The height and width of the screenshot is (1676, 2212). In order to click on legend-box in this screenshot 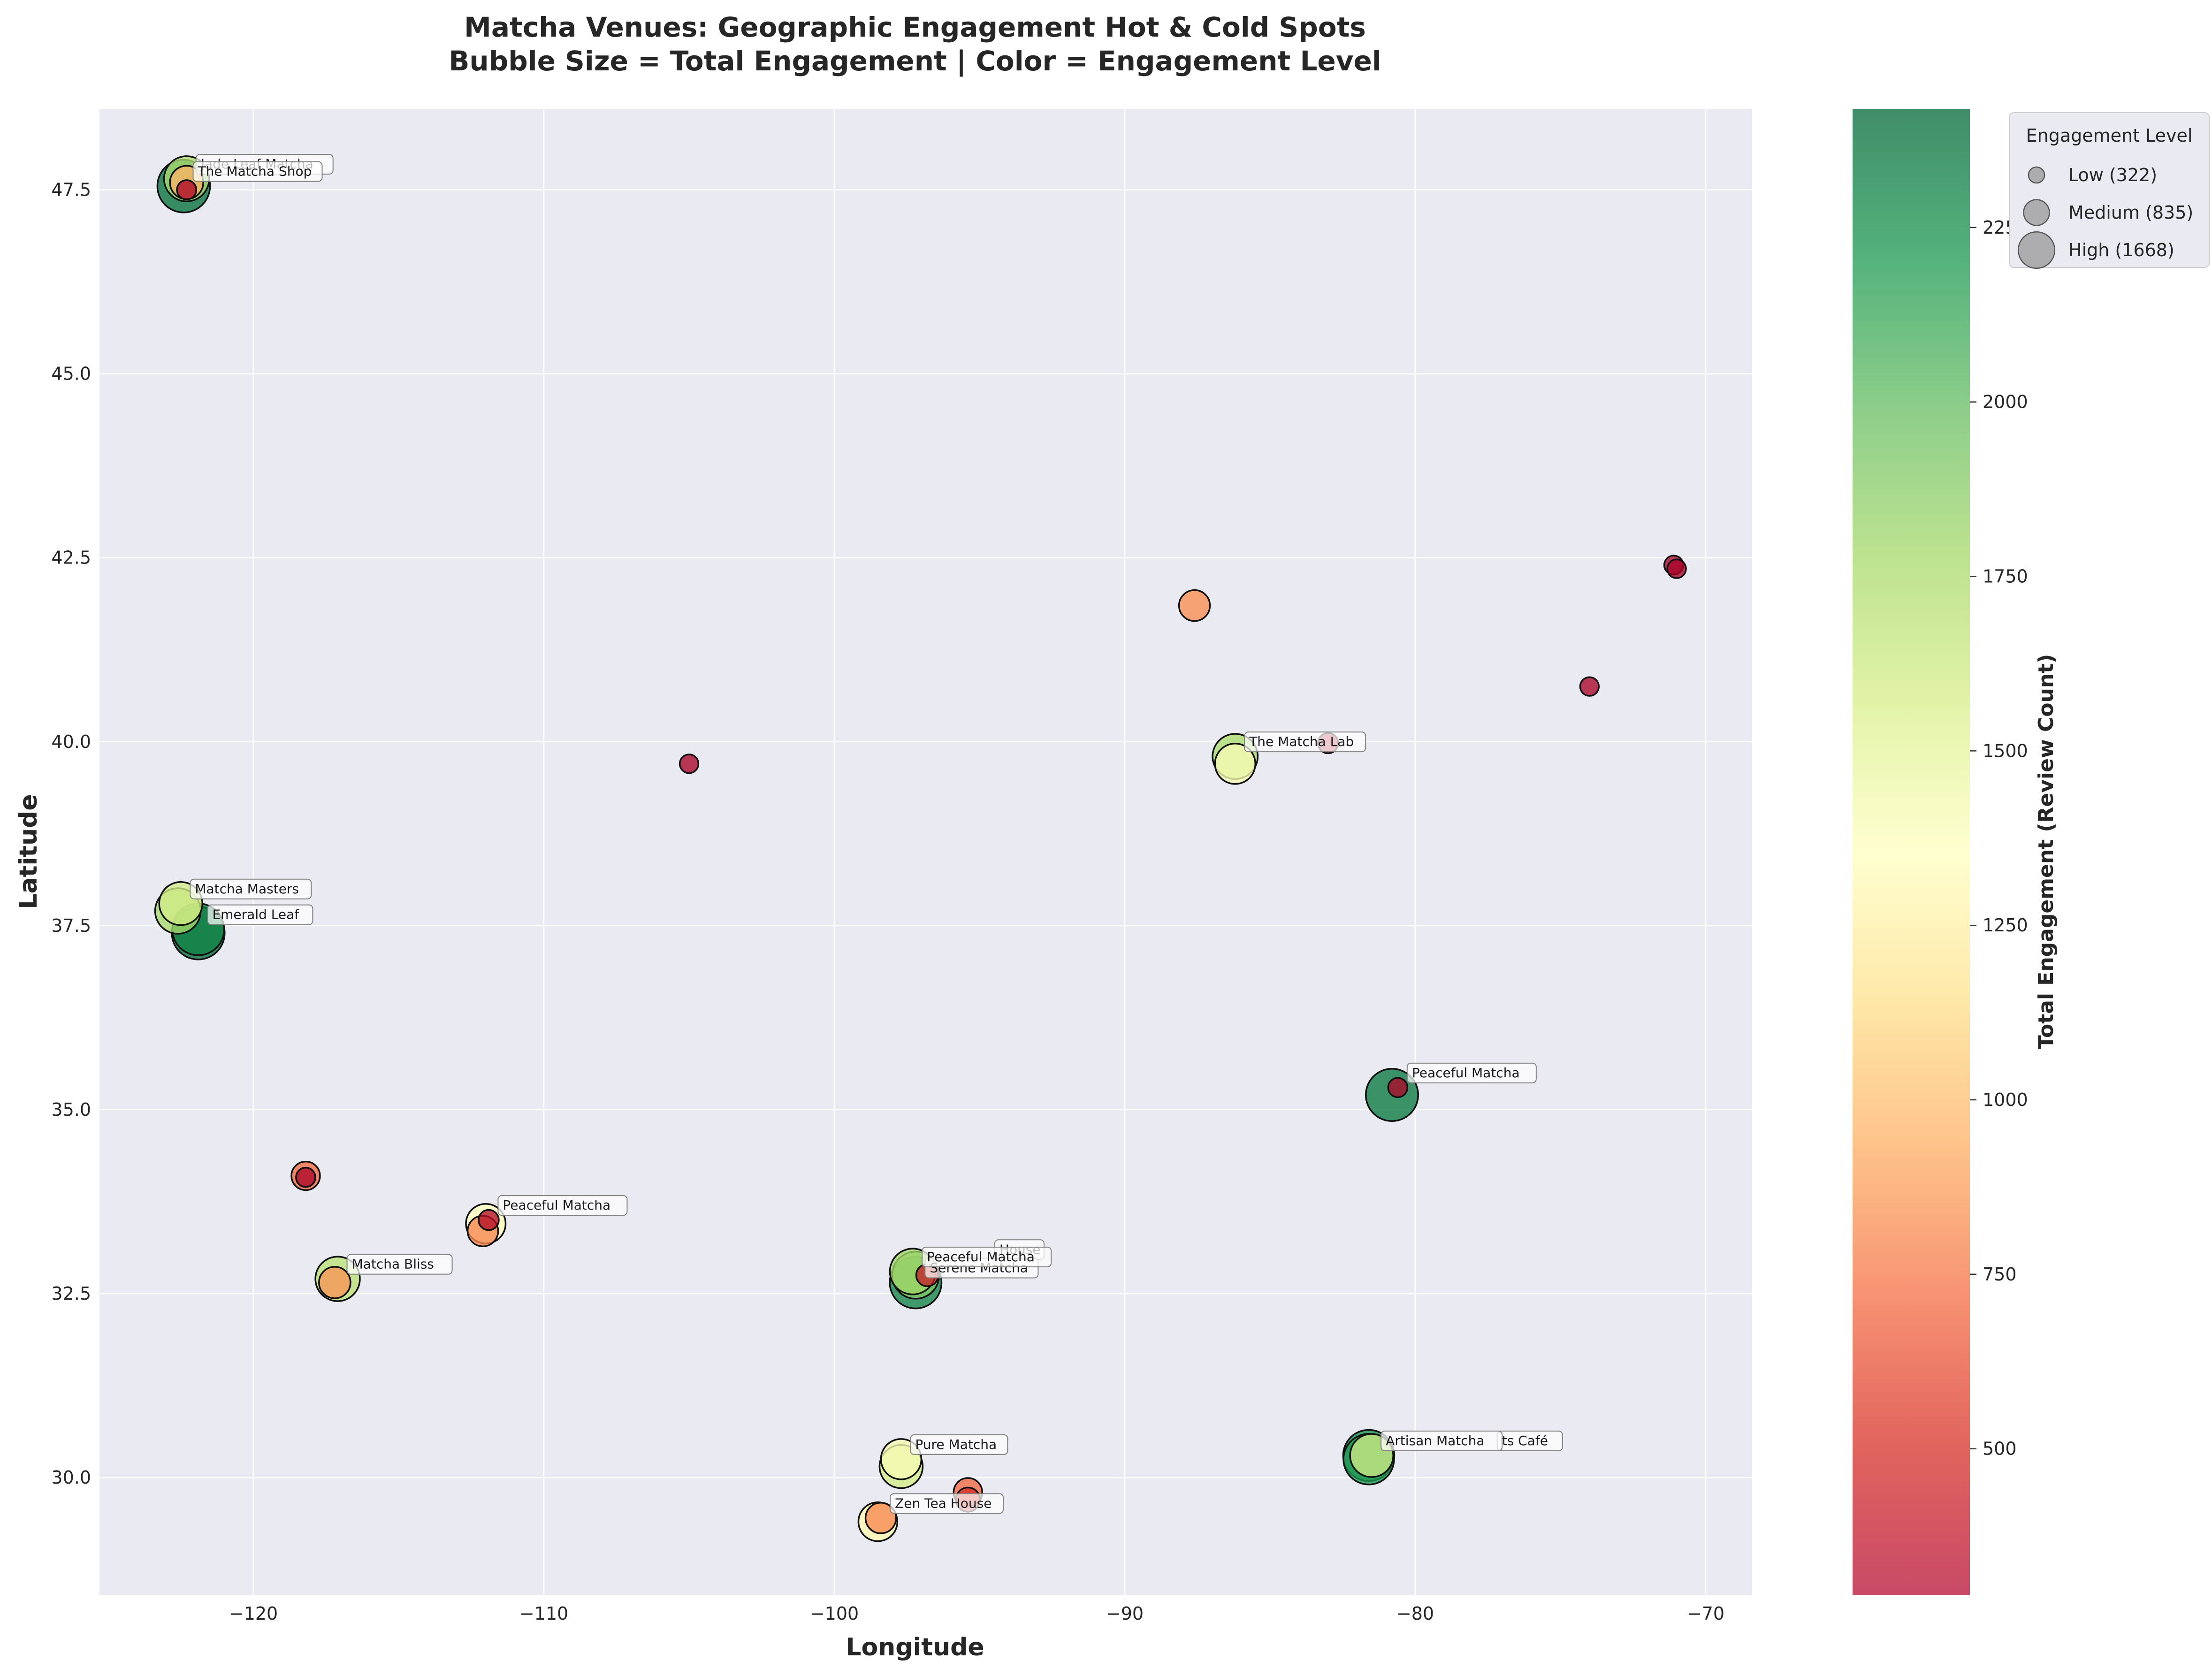, I will do `click(2109, 190)`.